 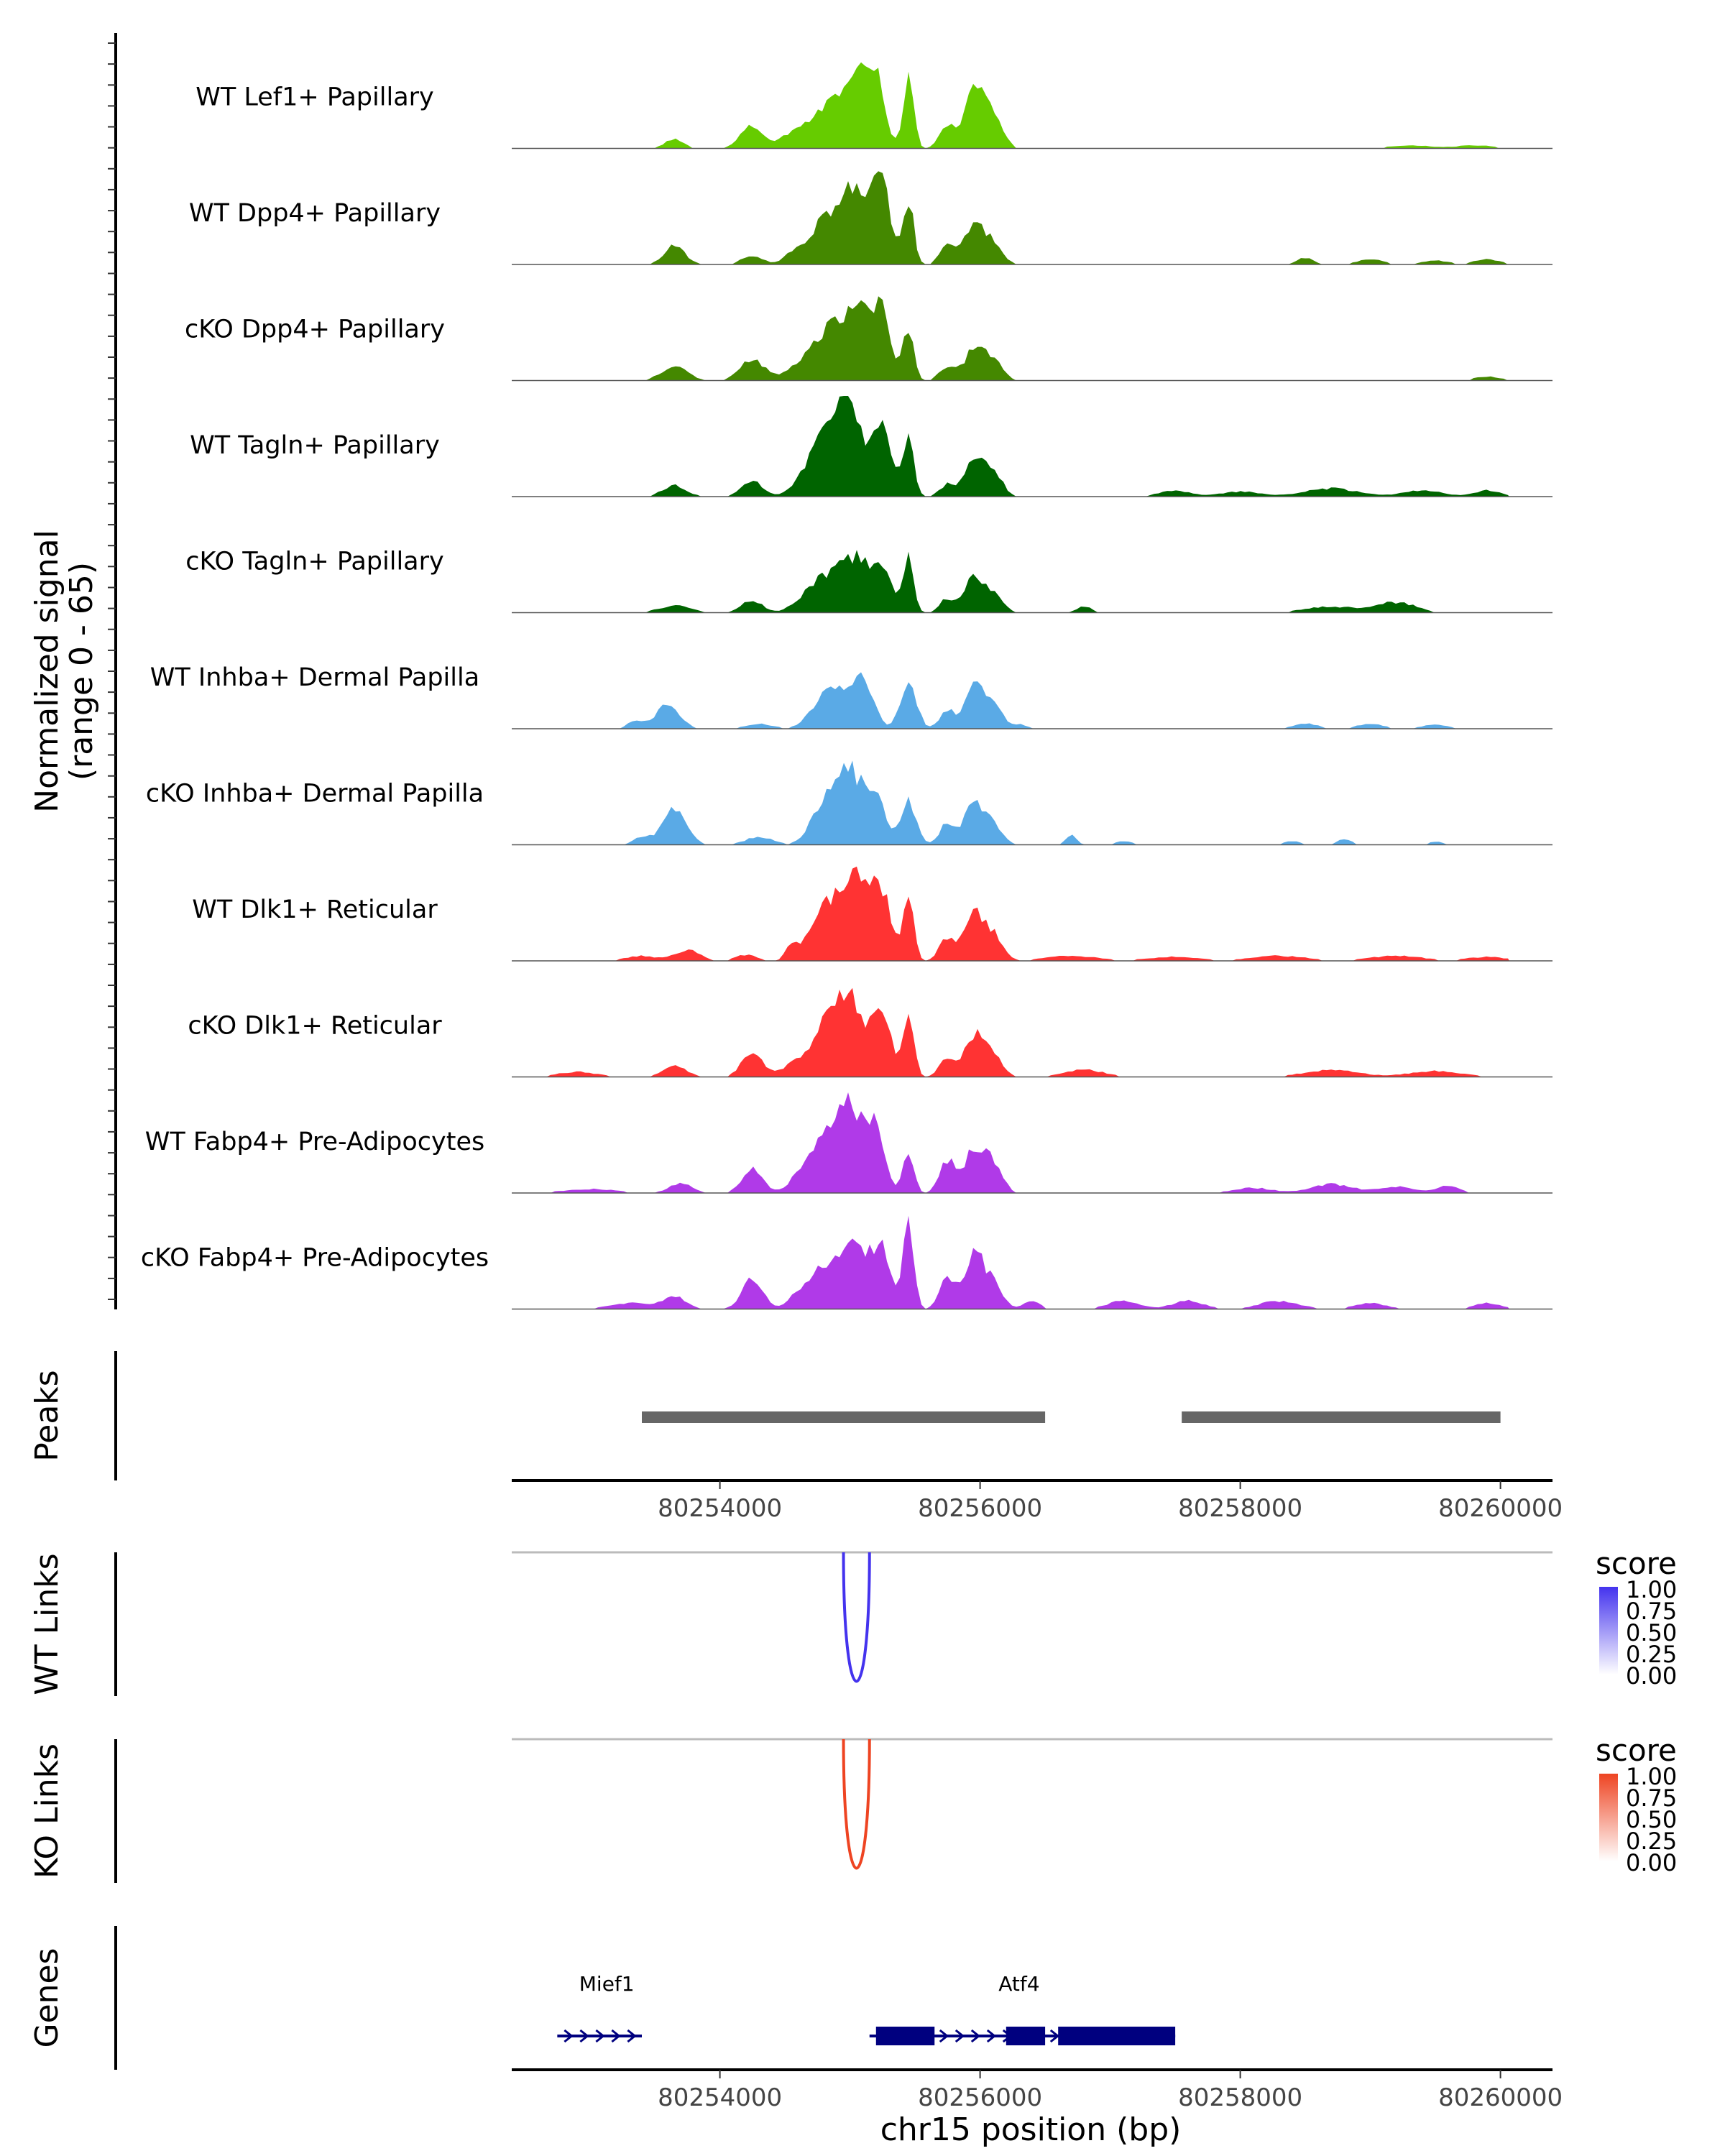 I want to click on ko-legend-title: score, so click(x=1636, y=1751).